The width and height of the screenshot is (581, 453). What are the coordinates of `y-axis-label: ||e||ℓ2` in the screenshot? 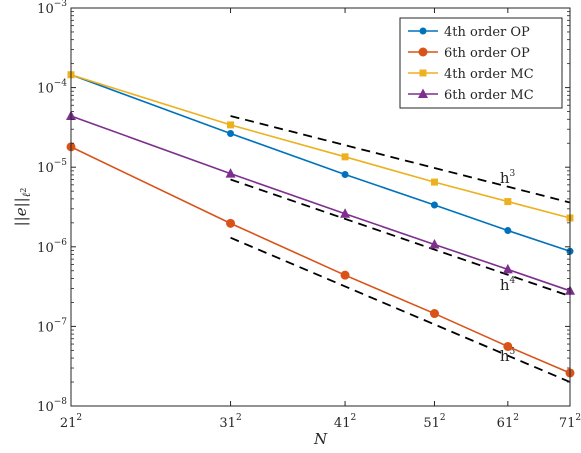 It's located at (22, 207).